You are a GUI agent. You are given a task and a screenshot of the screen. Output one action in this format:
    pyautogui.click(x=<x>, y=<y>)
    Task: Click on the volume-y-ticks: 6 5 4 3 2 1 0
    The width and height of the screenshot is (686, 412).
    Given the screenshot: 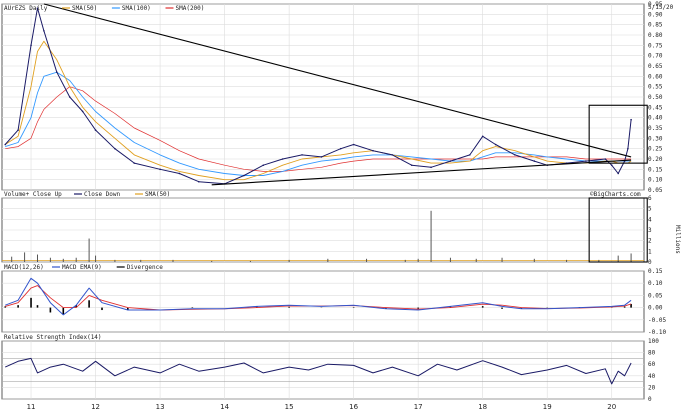 What is the action you would take?
    pyautogui.click(x=650, y=230)
    